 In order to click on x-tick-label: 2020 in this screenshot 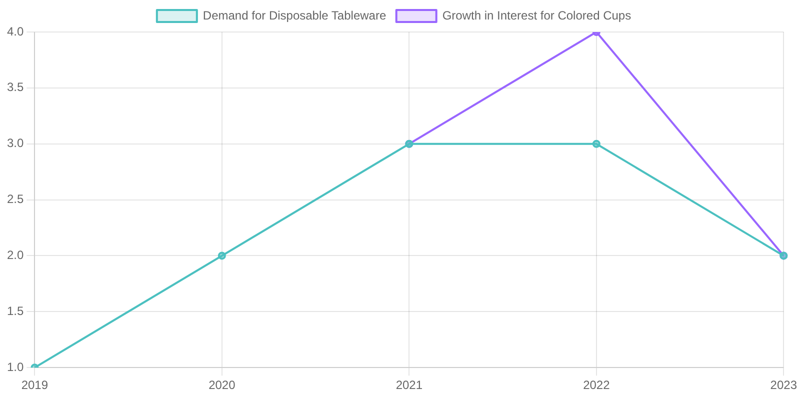, I will do `click(222, 385)`.